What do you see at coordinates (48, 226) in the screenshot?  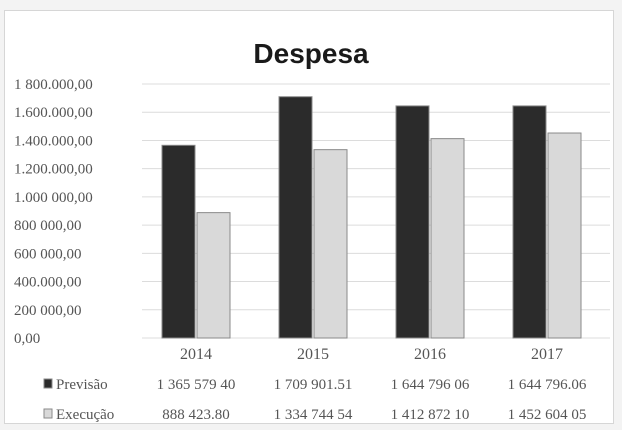 I see `y-tick-label: 800 000,00` at bounding box center [48, 226].